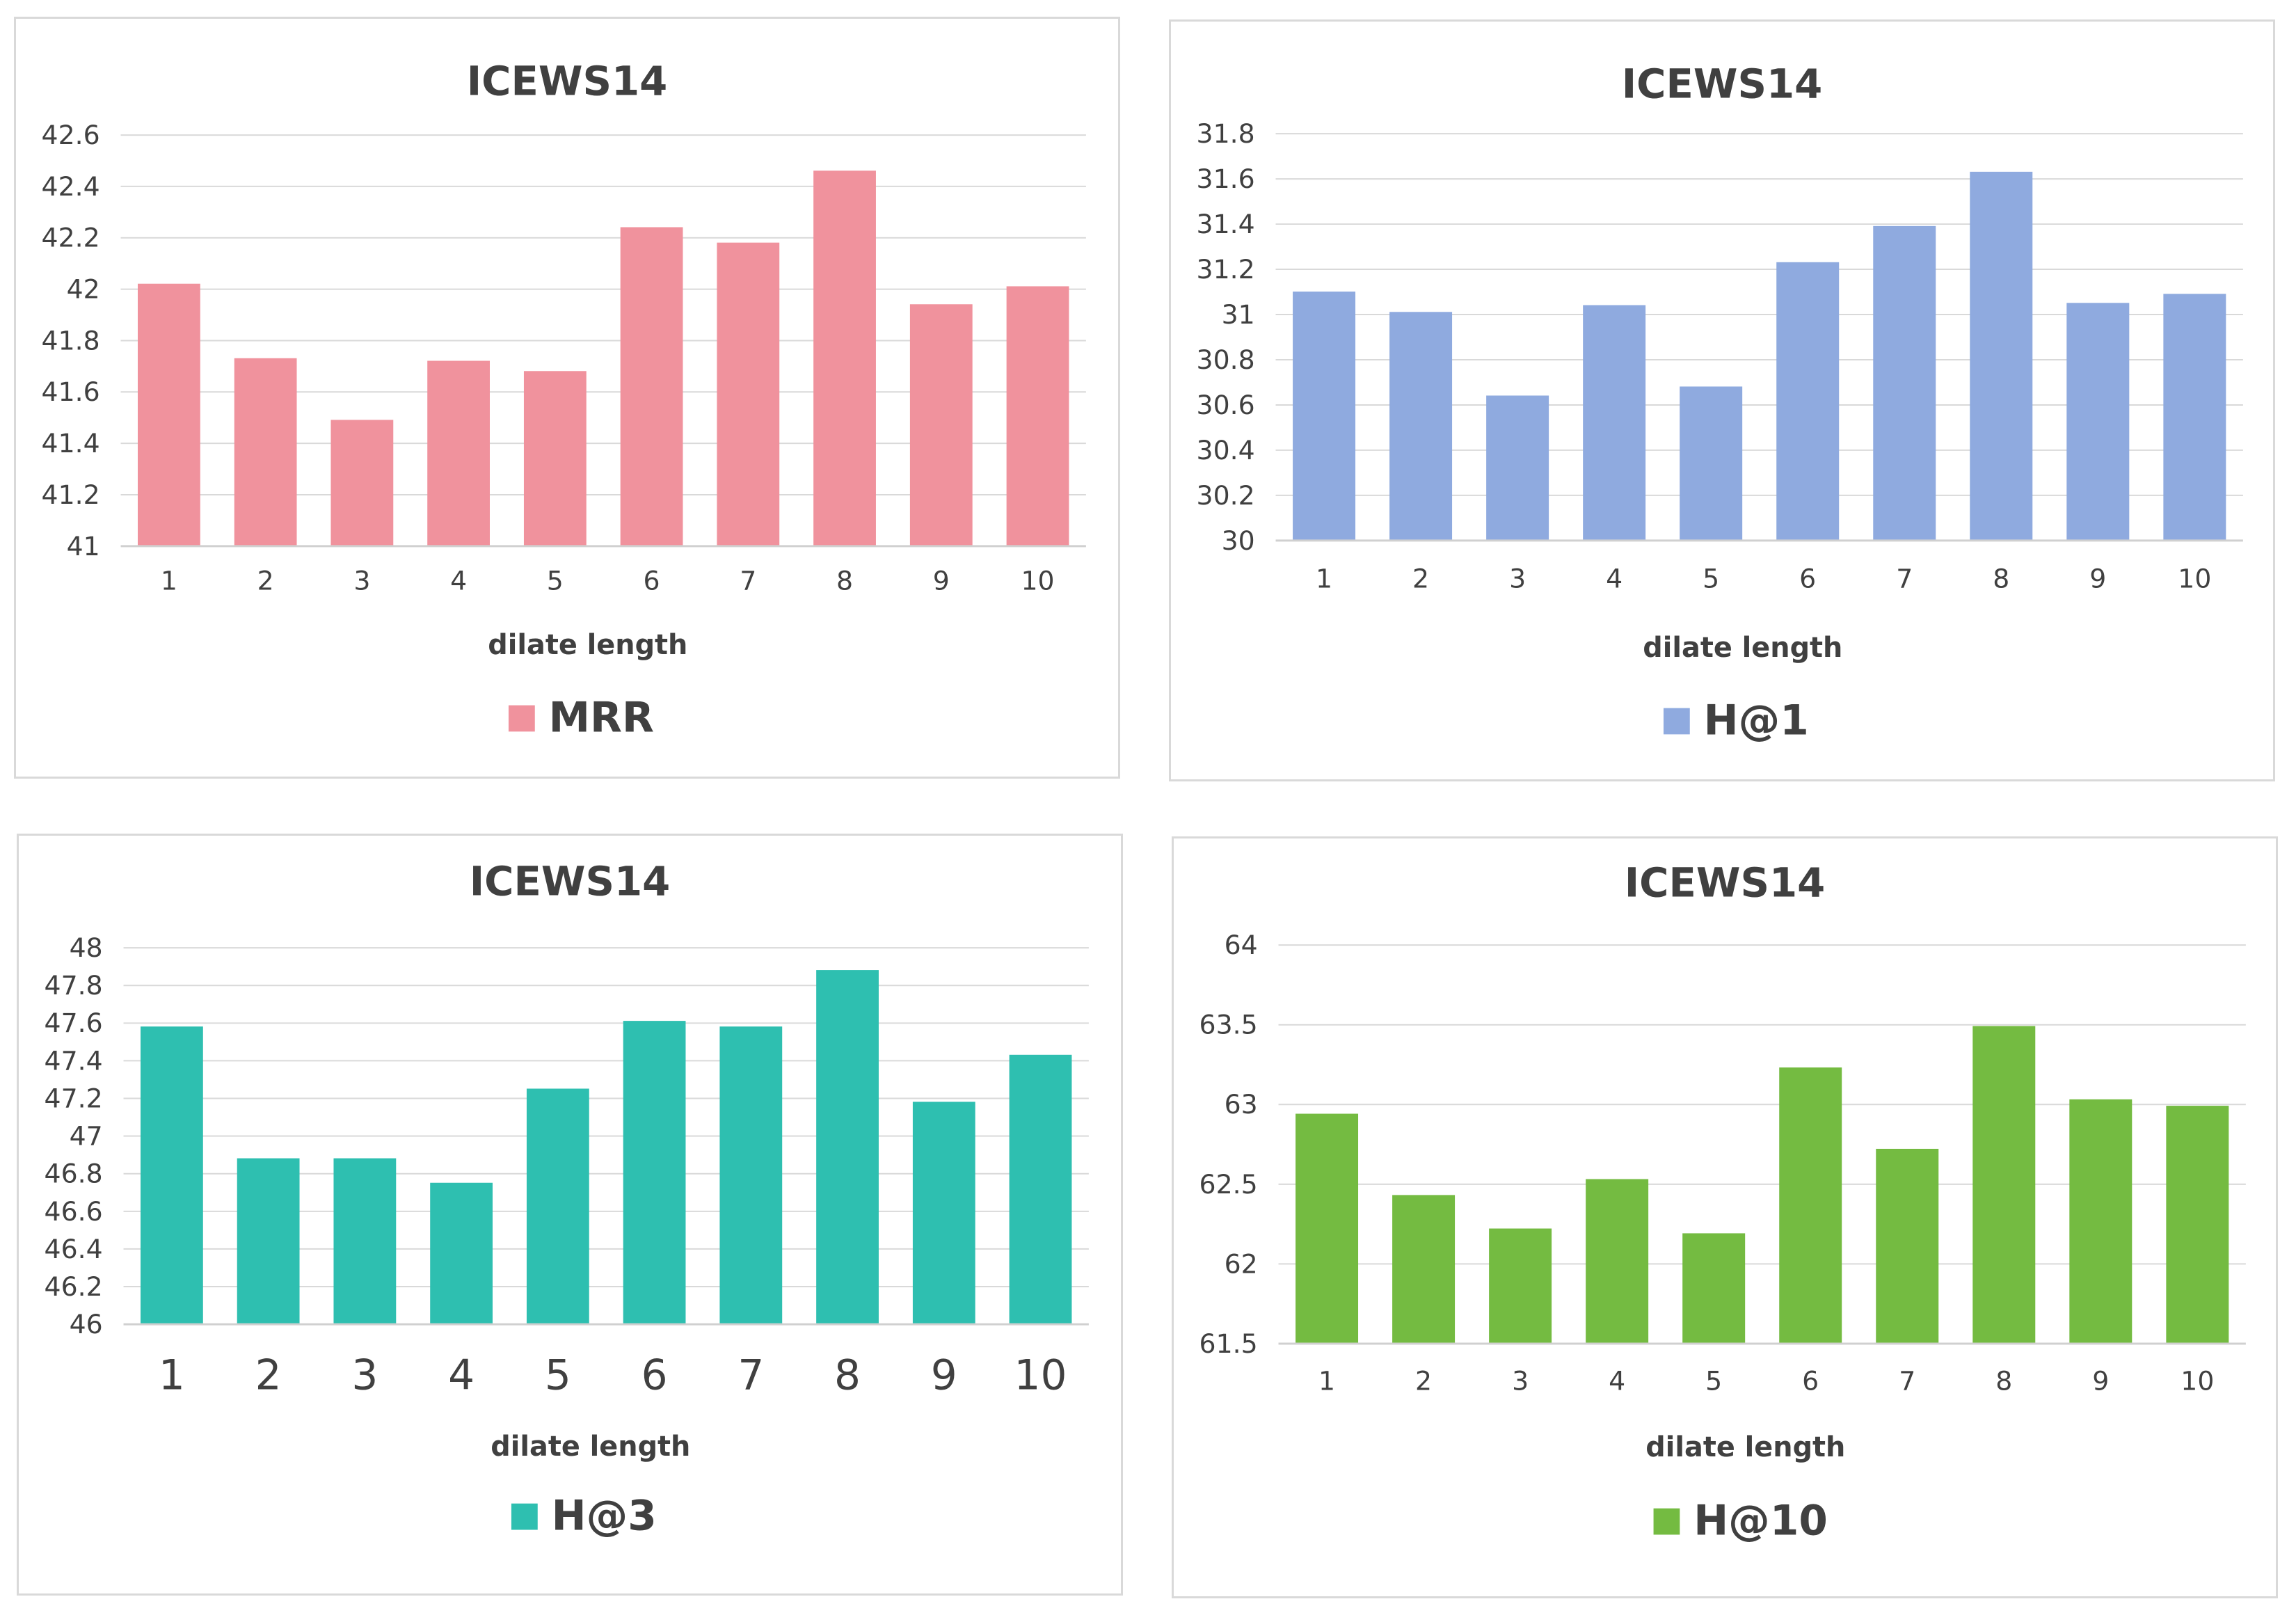 This screenshot has width=2296, height=1606. What do you see at coordinates (1228, 1025) in the screenshot?
I see `y-tick-label: 63.5` at bounding box center [1228, 1025].